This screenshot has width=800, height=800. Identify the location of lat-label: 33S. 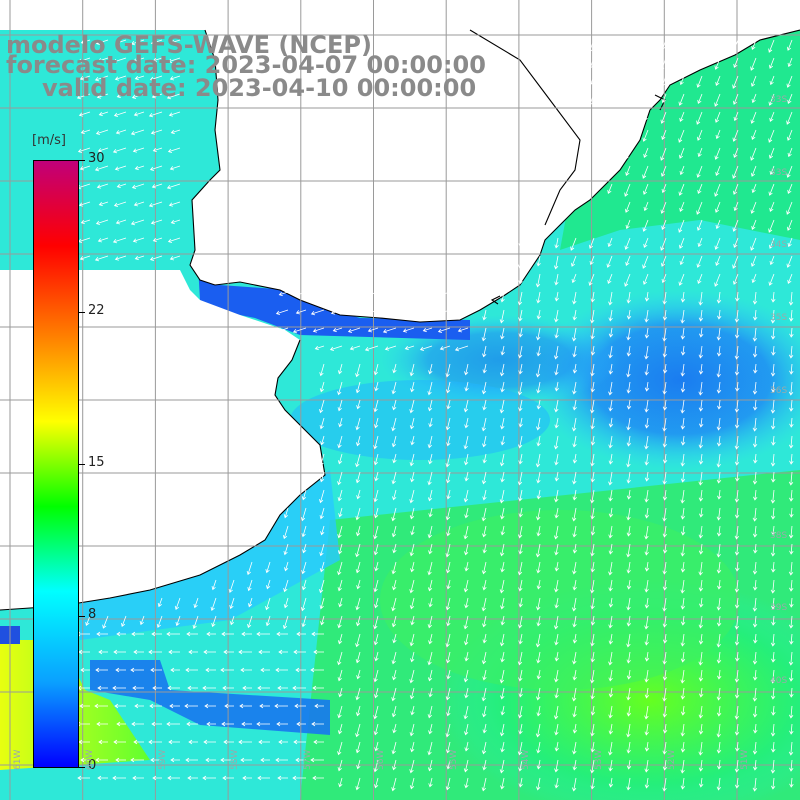
(779, 173).